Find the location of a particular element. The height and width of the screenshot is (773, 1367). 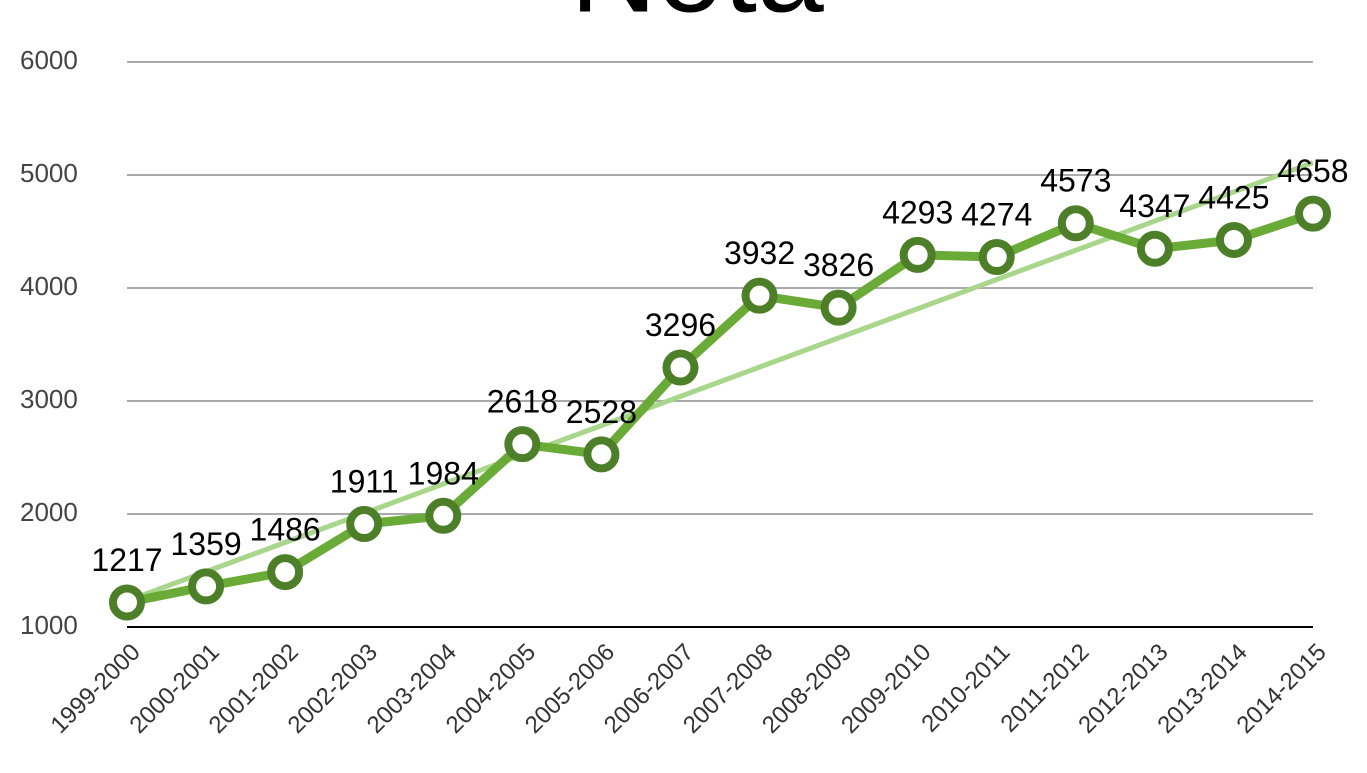

data-label: 3296 is located at coordinates (680, 325).